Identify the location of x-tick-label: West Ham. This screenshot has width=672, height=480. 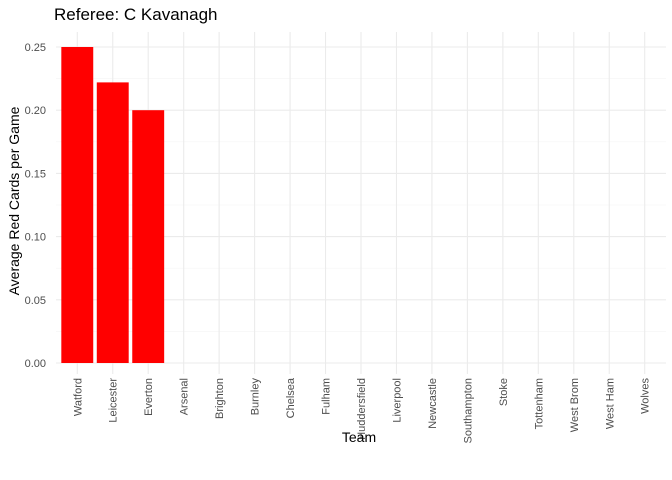
(610, 403).